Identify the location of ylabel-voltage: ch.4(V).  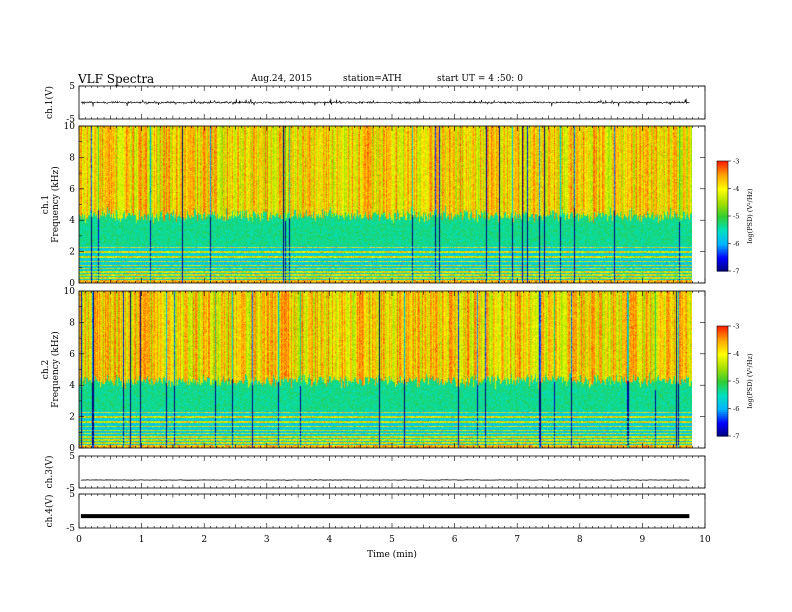
(49, 511).